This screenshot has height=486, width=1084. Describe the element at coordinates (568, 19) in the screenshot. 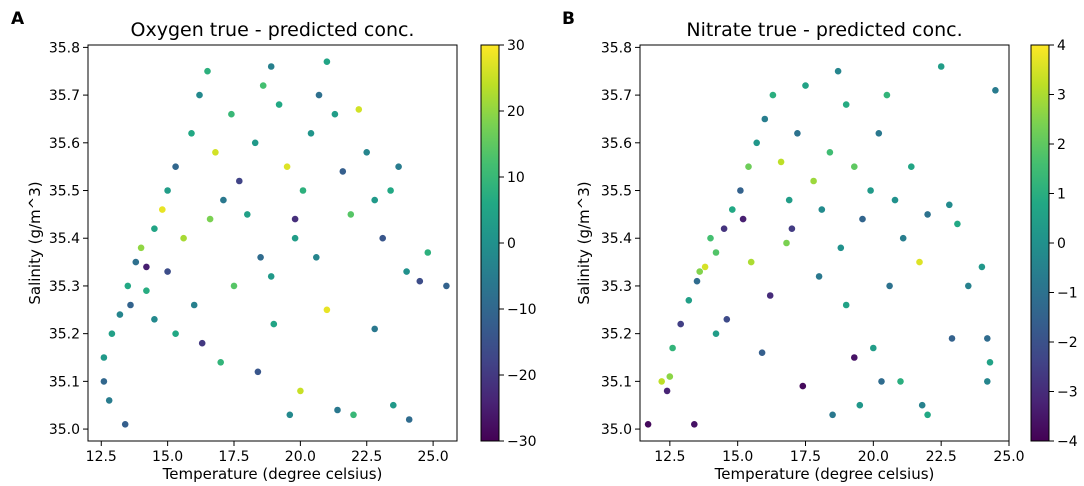

I see `panel-letter: B` at that location.